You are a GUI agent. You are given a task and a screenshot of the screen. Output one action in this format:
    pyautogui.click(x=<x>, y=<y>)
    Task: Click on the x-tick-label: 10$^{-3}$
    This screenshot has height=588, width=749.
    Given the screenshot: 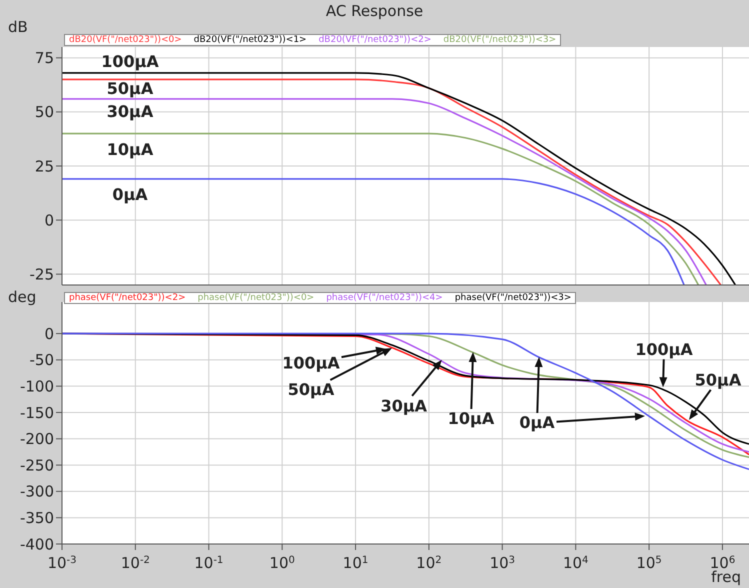 What is the action you would take?
    pyautogui.click(x=62, y=563)
    